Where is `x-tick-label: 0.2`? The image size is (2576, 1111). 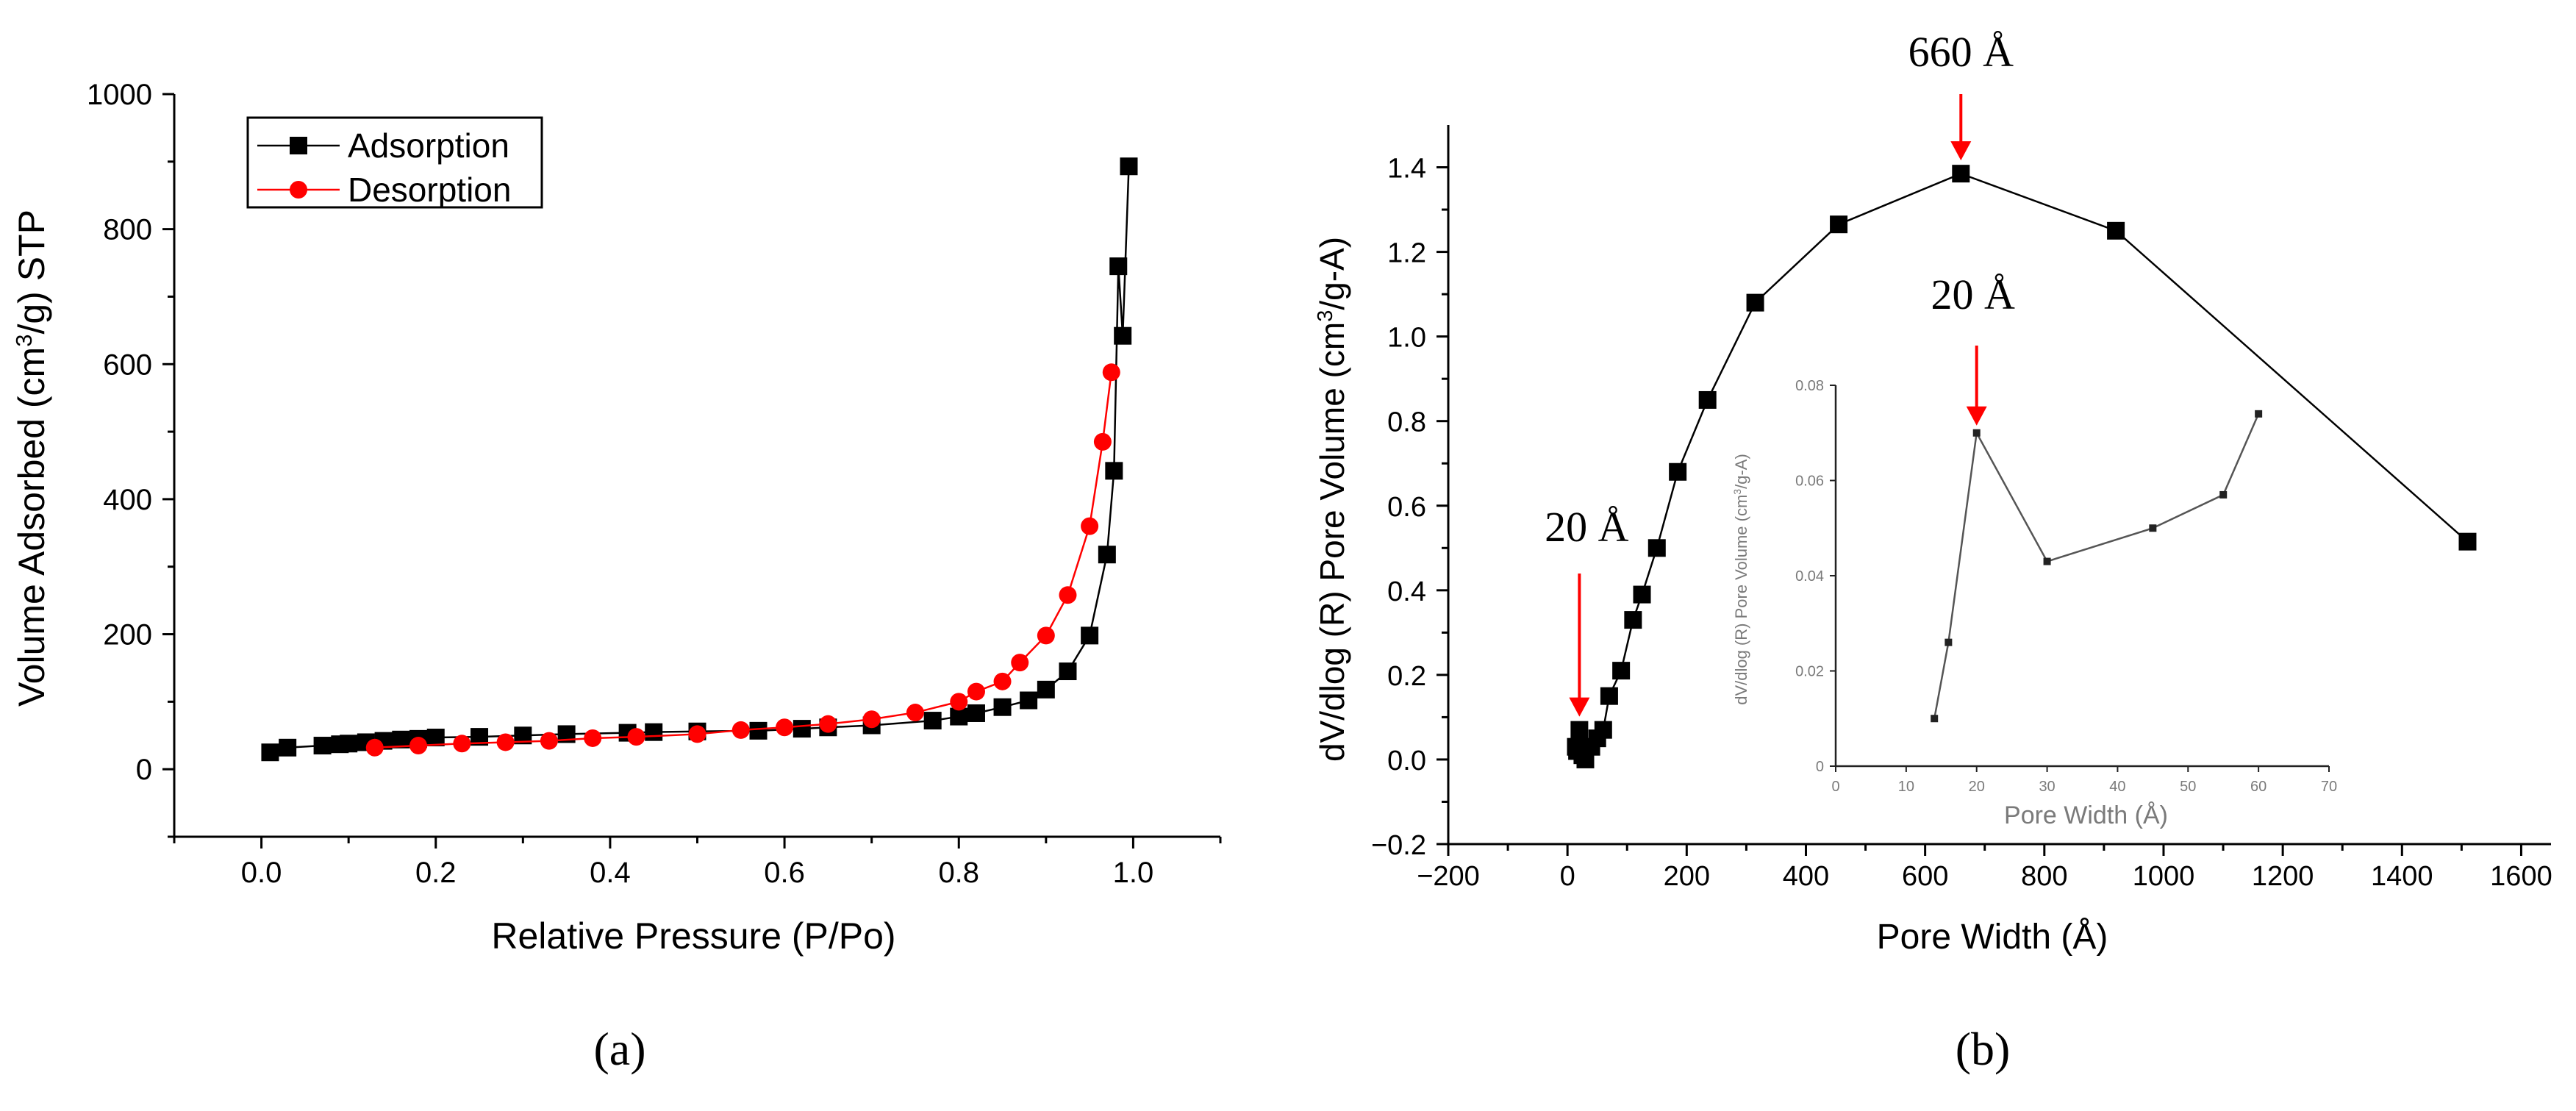
x-tick-label: 0.2 is located at coordinates (436, 873).